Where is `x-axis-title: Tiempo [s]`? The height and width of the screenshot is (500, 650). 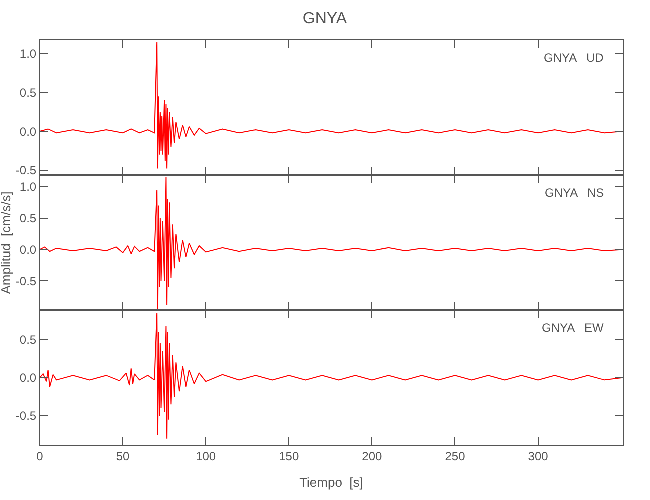 x-axis-title: Tiempo [s] is located at coordinates (332, 482).